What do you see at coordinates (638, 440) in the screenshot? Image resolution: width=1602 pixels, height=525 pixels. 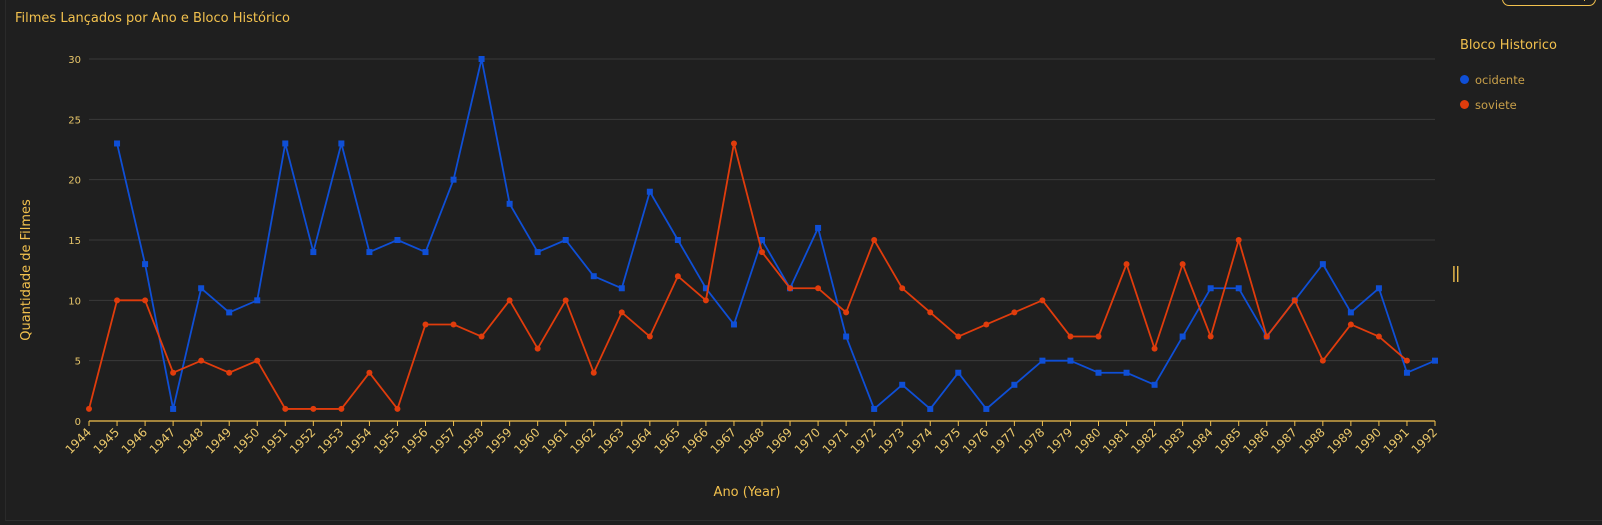 I see `x-tick-label: 1964` at bounding box center [638, 440].